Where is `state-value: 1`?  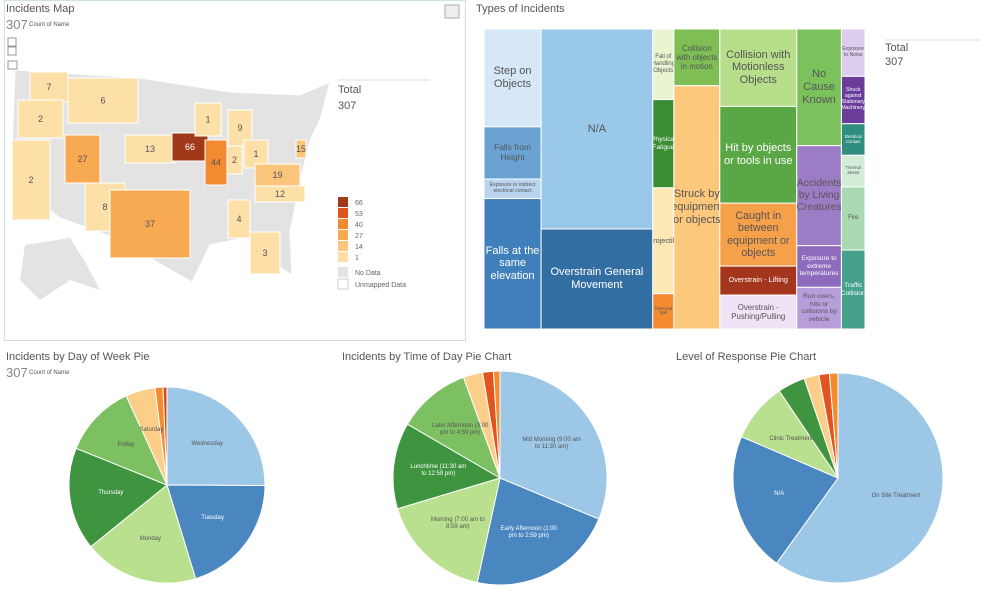
state-value: 1 is located at coordinates (207, 120).